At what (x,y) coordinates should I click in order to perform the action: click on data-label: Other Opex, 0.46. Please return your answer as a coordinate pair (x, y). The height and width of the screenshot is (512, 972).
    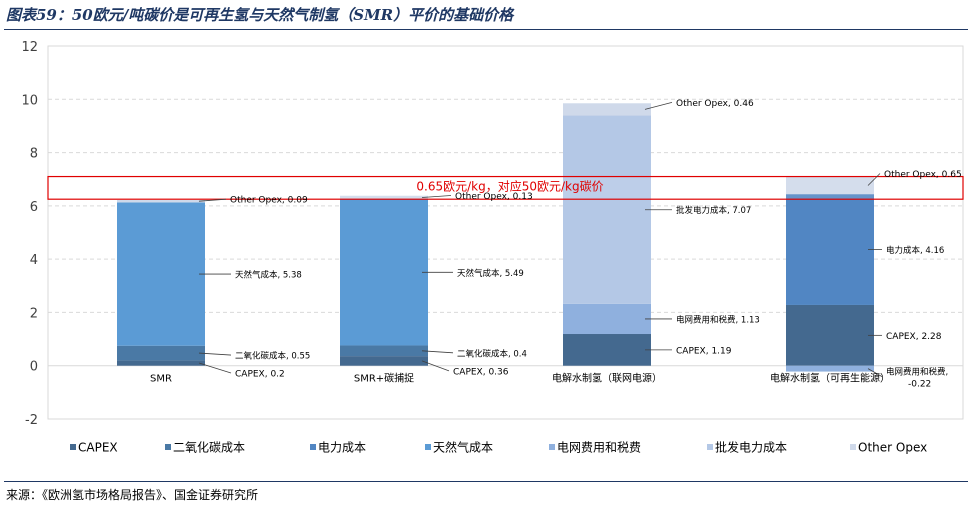
    Looking at the image, I should click on (715, 104).